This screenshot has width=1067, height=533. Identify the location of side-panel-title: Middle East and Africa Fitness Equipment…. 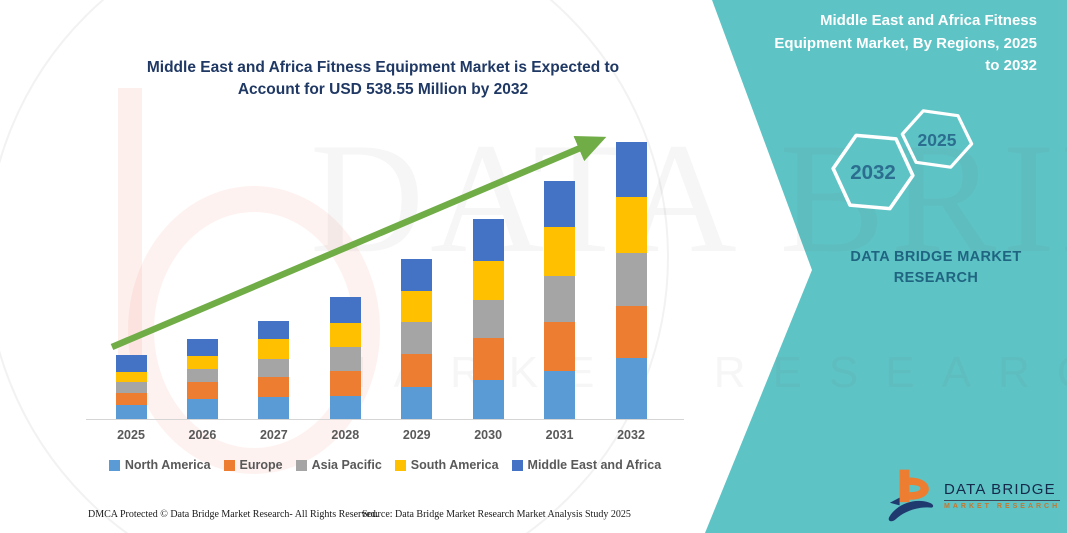
(869, 44).